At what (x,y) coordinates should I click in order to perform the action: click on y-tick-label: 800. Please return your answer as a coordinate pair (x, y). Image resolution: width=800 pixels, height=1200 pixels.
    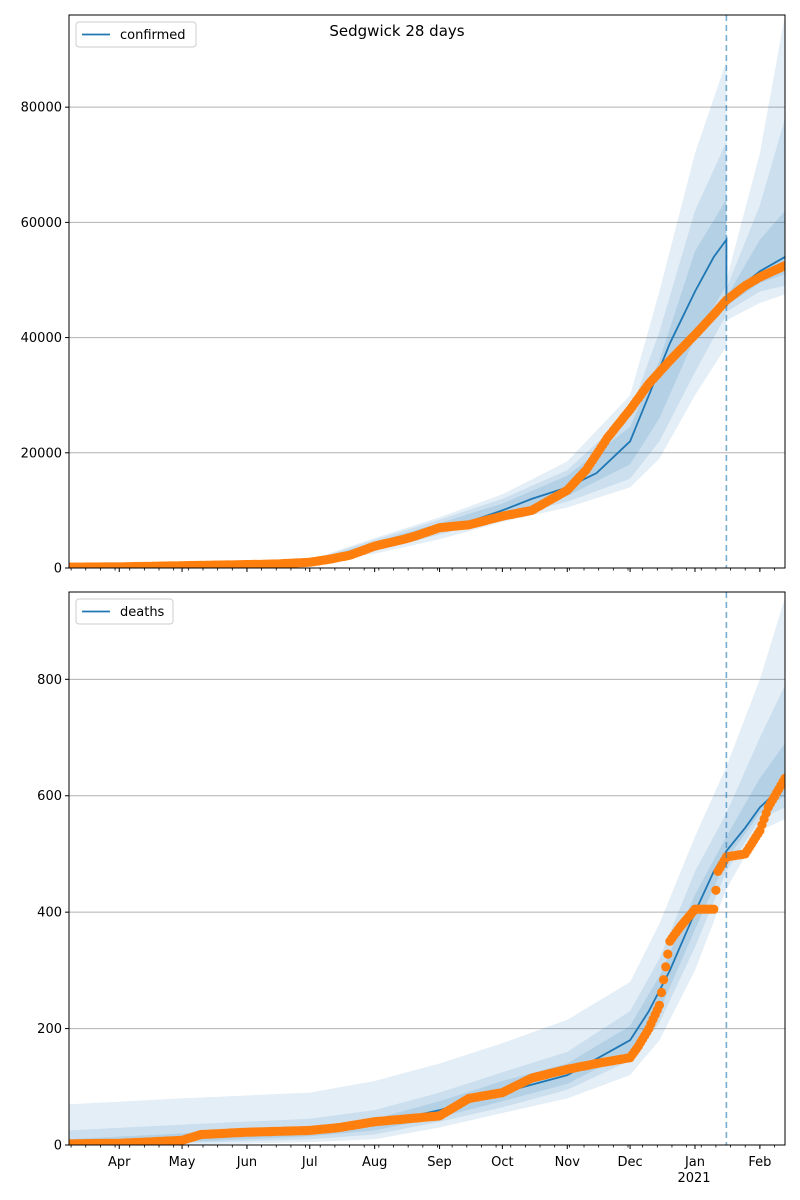
    Looking at the image, I should click on (49, 680).